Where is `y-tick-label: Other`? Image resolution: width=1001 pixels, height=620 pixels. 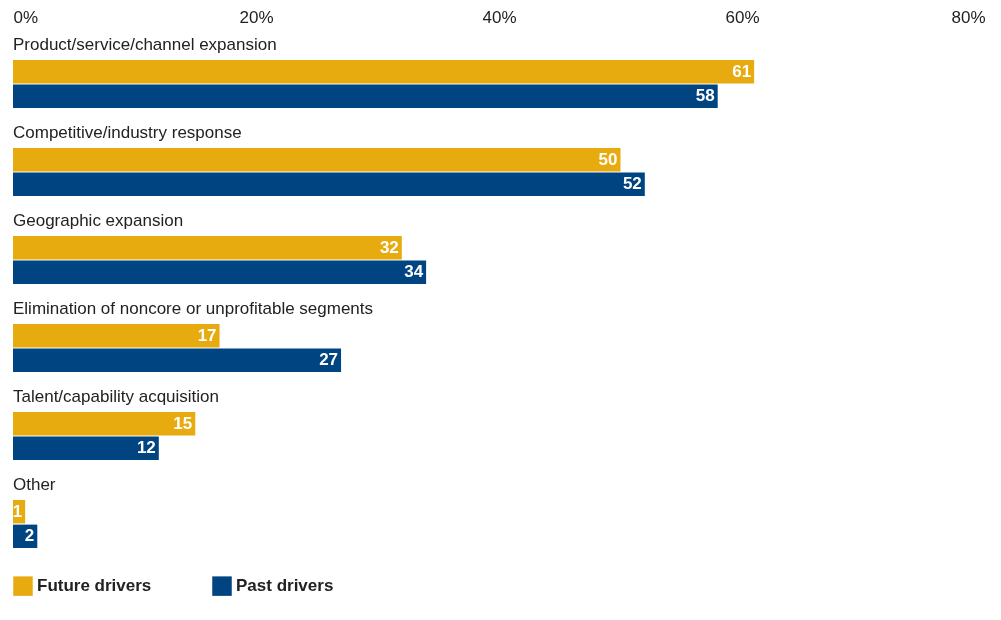 y-tick-label: Other is located at coordinates (34, 484).